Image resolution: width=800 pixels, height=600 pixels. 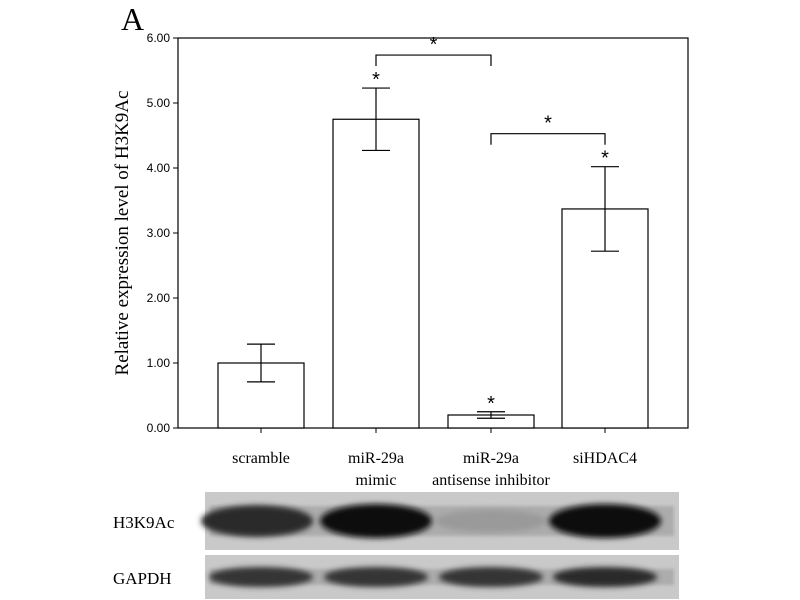 What do you see at coordinates (396, 545) in the screenshot?
I see `western-blot: H3K9Ac GAPDH` at bounding box center [396, 545].